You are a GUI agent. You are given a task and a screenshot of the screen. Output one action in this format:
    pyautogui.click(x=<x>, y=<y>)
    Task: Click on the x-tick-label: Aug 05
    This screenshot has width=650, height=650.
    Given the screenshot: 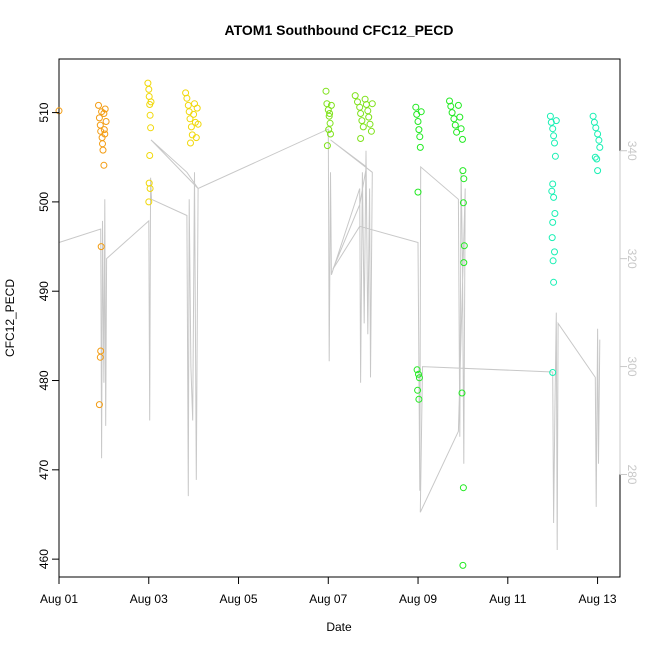 What is the action you would take?
    pyautogui.click(x=238, y=599)
    